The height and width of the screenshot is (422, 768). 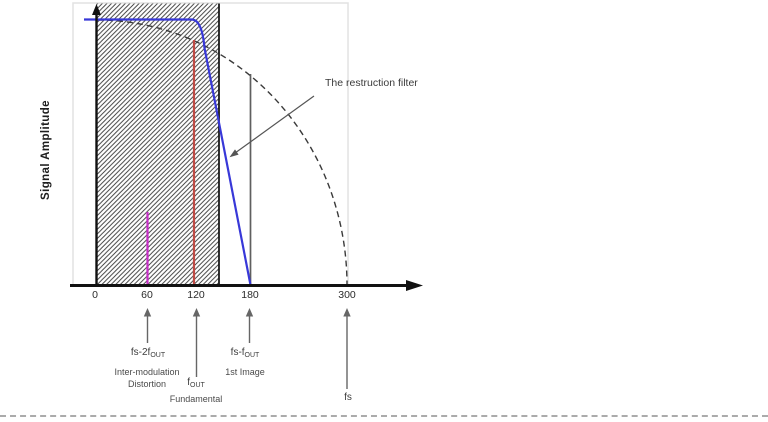 I want to click on filter-response-curve, so click(x=168, y=152).